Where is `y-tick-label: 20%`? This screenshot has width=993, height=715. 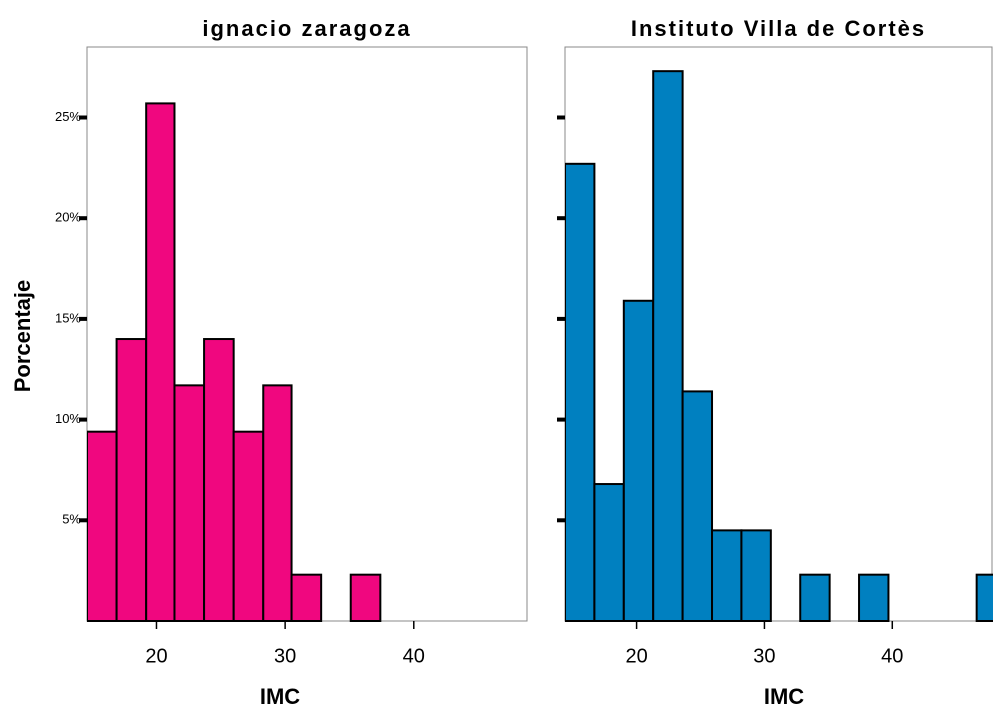
y-tick-label: 20% is located at coordinates (68, 217).